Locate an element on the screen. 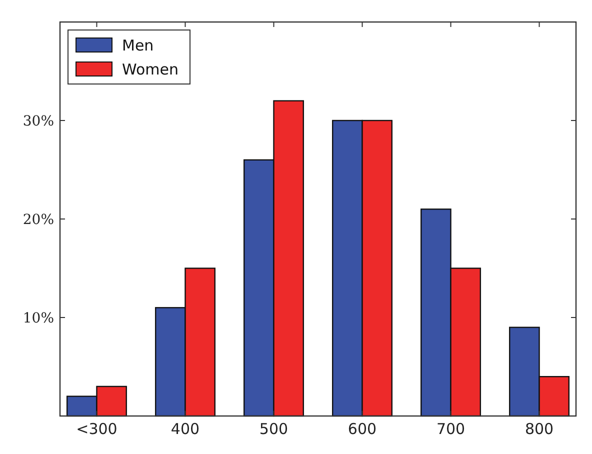  y-tick-label: 20% is located at coordinates (38, 220).